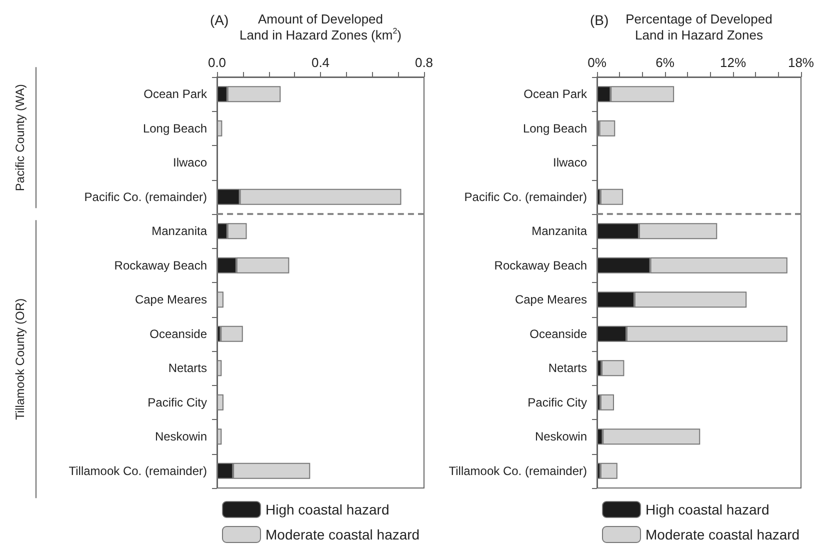 This screenshot has height=550, width=817. I want to click on x-tick-label: 0.0, so click(217, 62).